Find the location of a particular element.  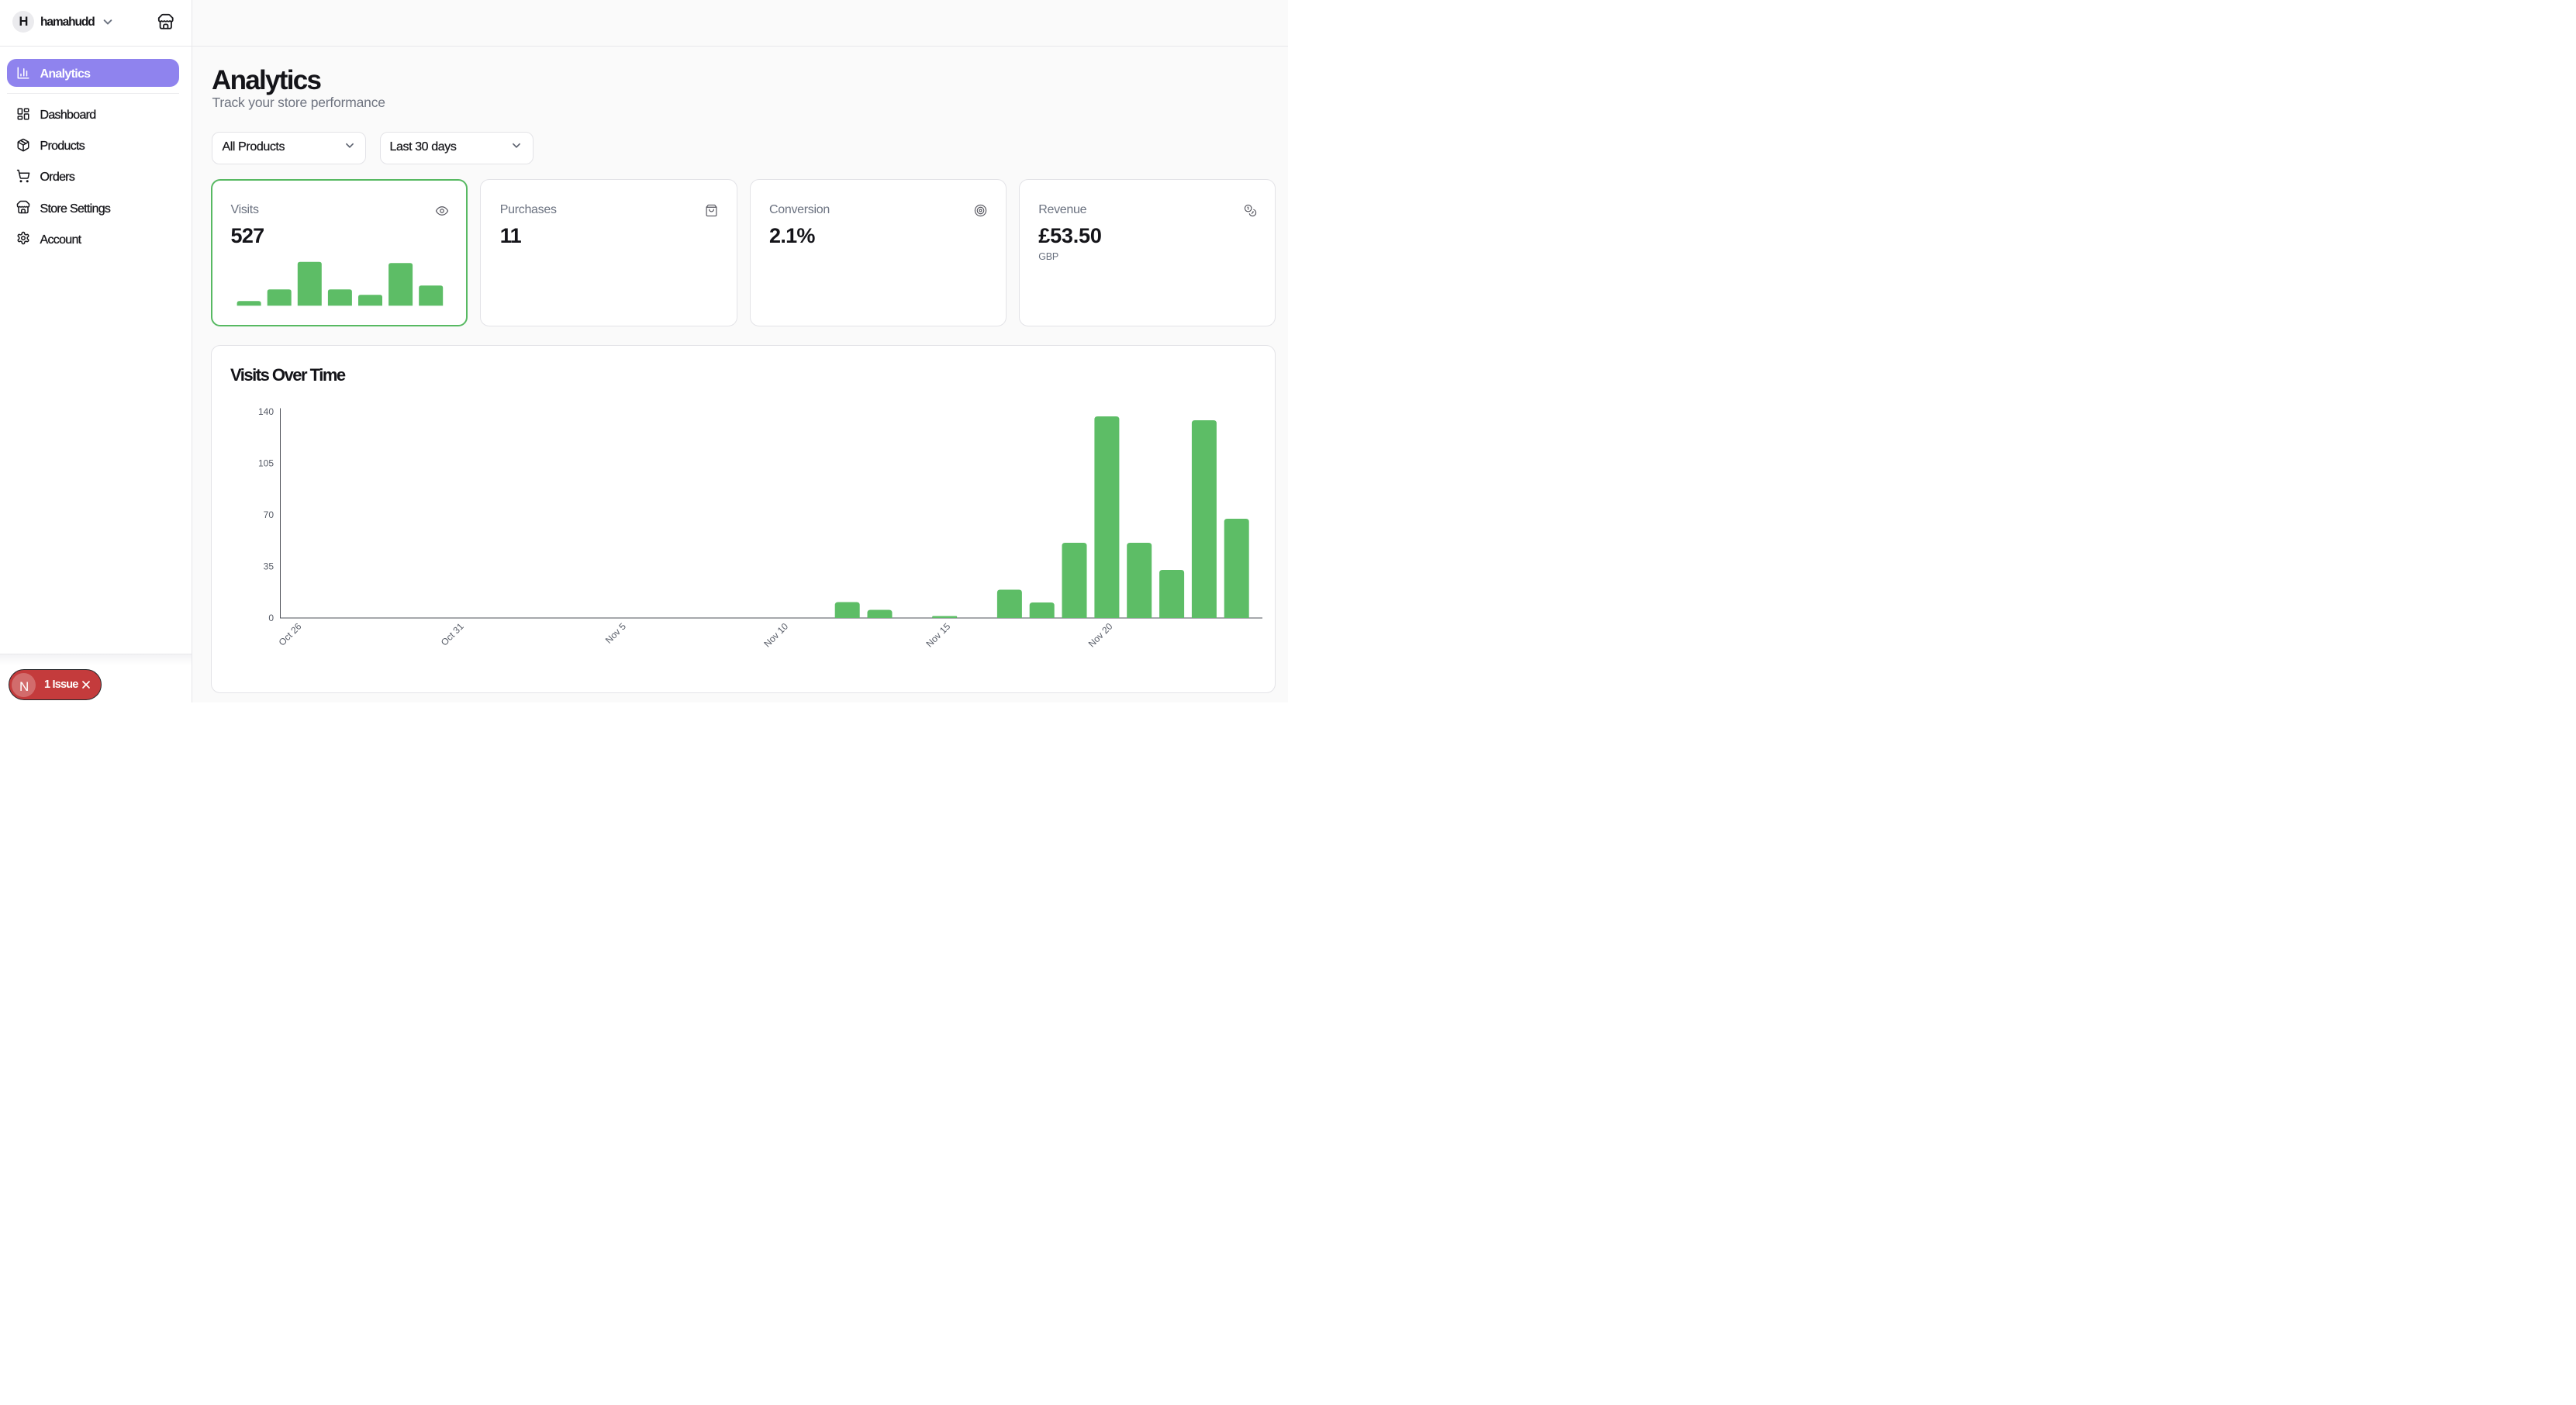

svg-text: Nov 15 is located at coordinates (939, 634).